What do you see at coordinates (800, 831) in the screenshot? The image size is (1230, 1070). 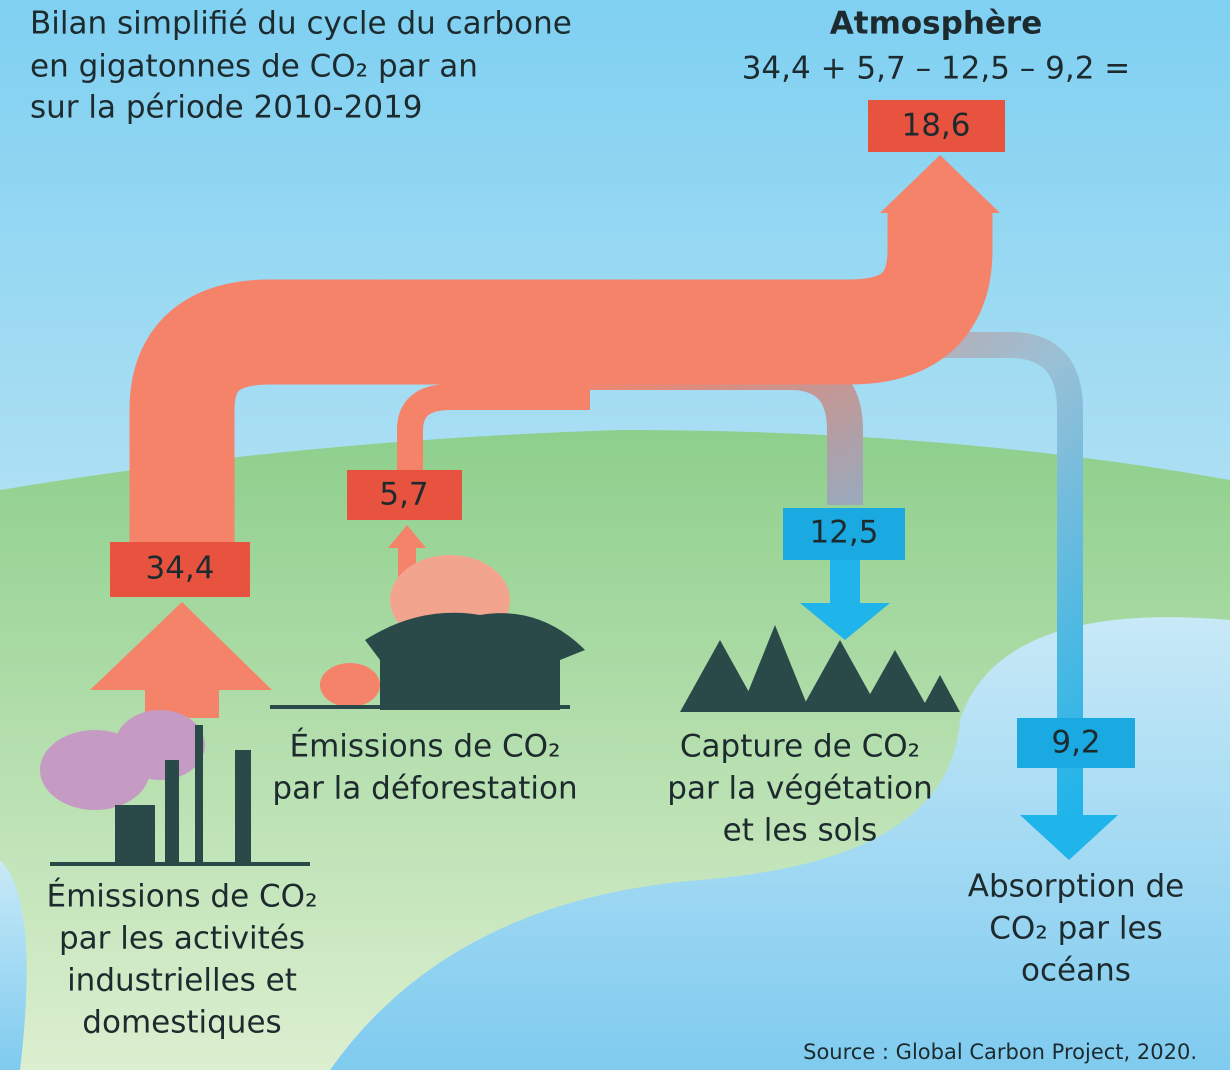 I see `flow-label: et les sols` at bounding box center [800, 831].